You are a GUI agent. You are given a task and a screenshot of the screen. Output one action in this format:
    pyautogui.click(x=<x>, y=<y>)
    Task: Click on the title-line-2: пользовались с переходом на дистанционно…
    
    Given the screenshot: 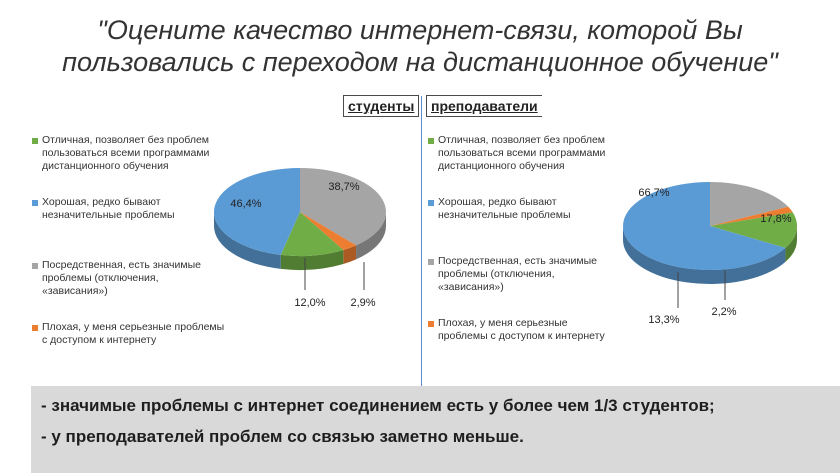 What is the action you would take?
    pyautogui.click(x=420, y=62)
    